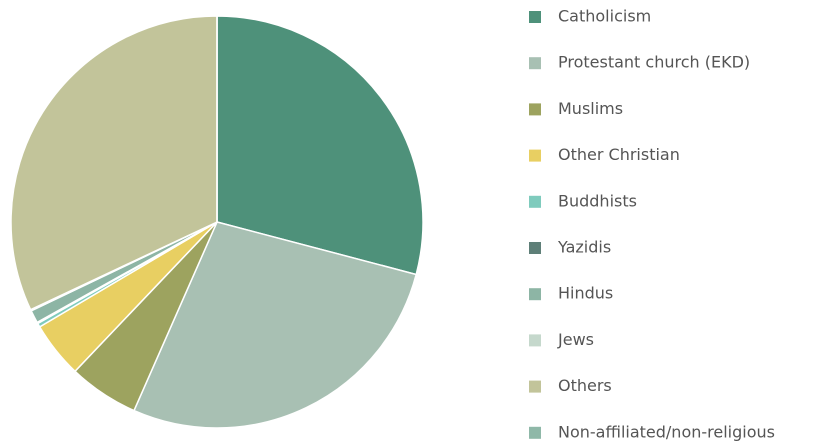  What do you see at coordinates (585, 385) in the screenshot?
I see `legend-label: Others` at bounding box center [585, 385].